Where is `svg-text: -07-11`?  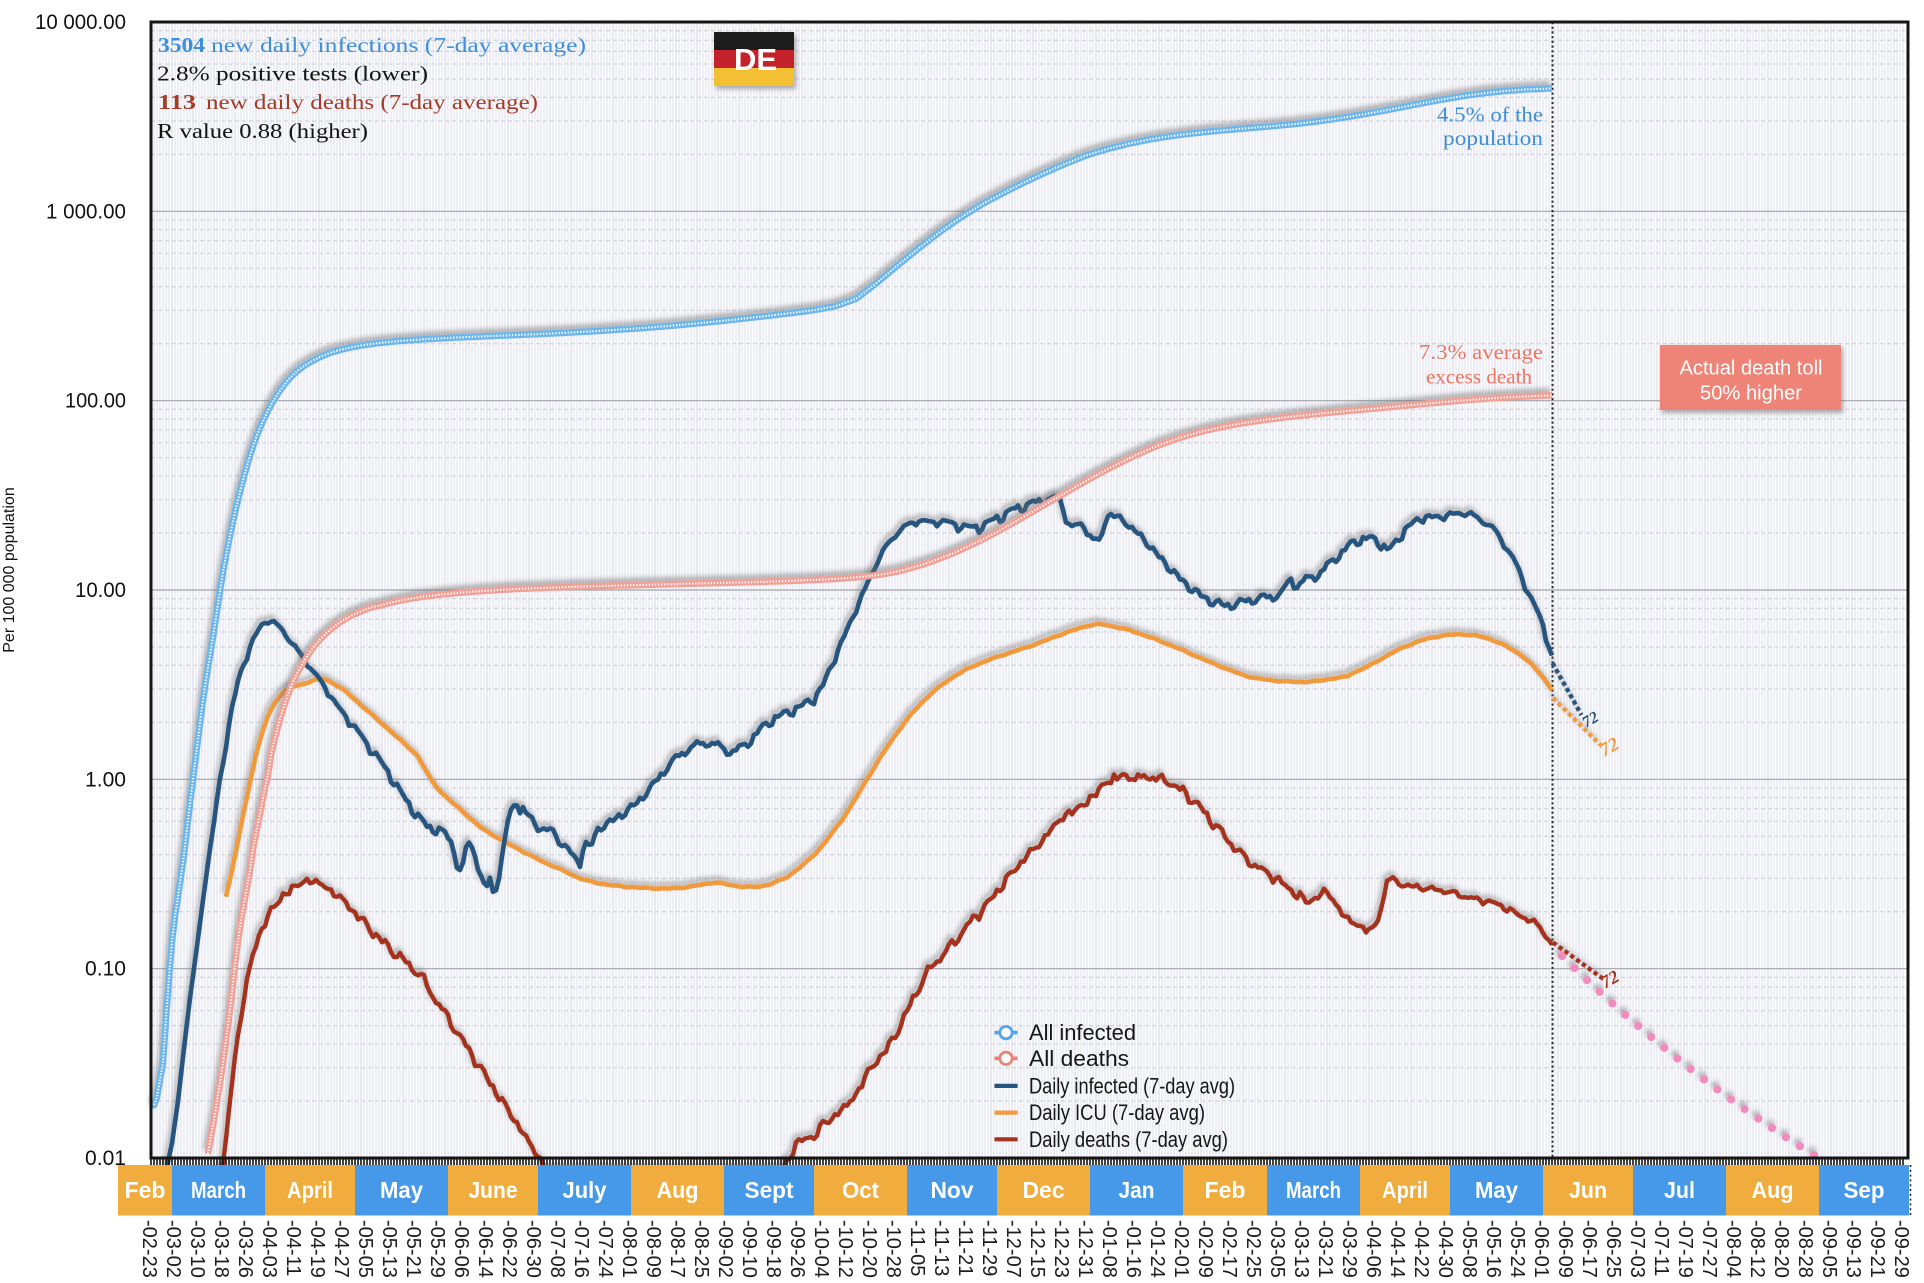
svg-text: -07-11 is located at coordinates (1661, 1248).